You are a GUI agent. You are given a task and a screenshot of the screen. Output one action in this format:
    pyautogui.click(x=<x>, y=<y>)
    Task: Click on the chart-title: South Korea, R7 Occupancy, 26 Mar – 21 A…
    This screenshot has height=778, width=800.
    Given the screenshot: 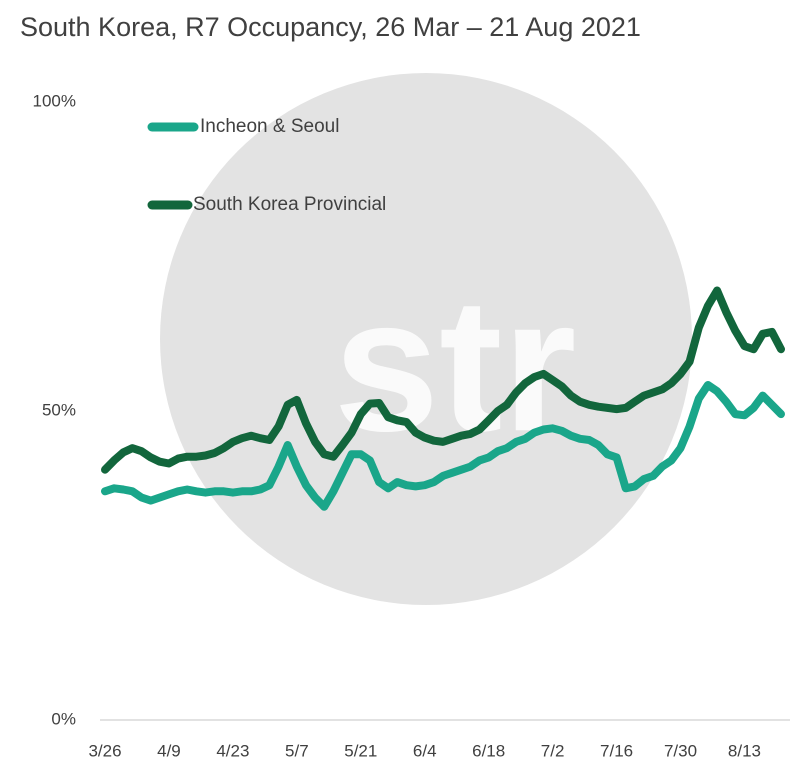 What is the action you would take?
    pyautogui.click(x=330, y=27)
    